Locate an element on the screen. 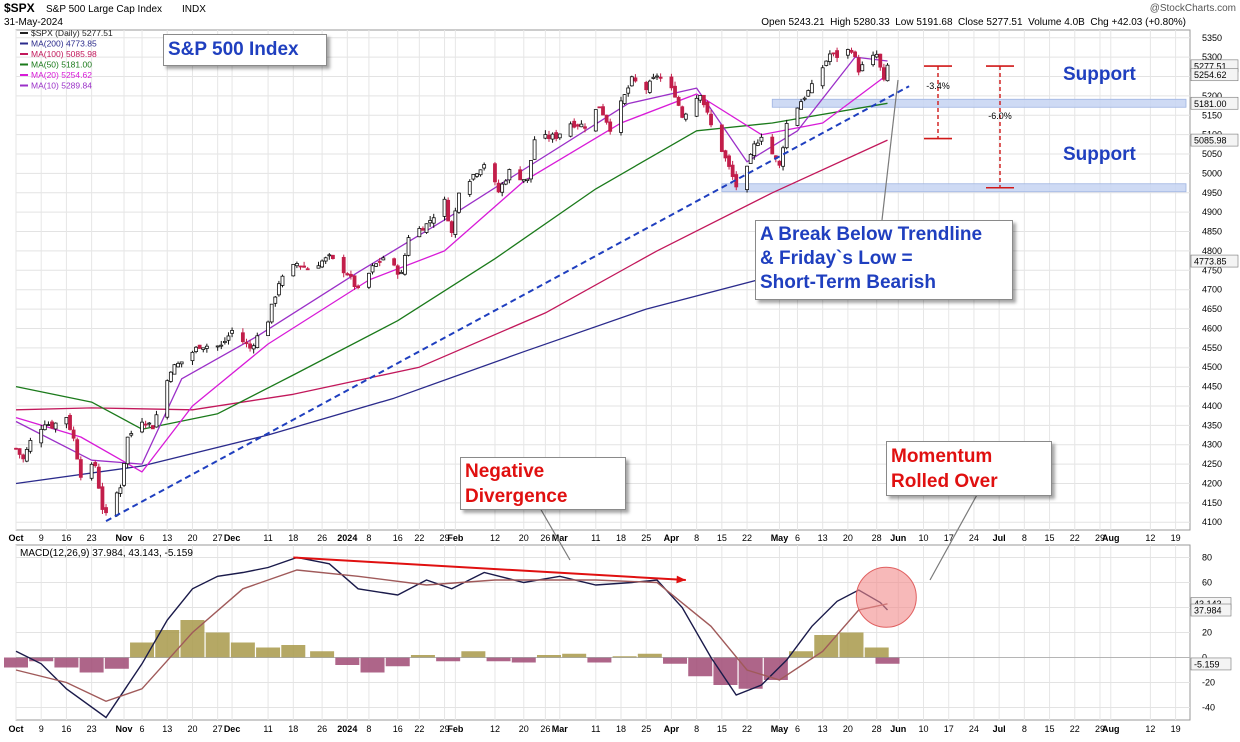  x-tick-label-bottom: 20 is located at coordinates (524, 729).